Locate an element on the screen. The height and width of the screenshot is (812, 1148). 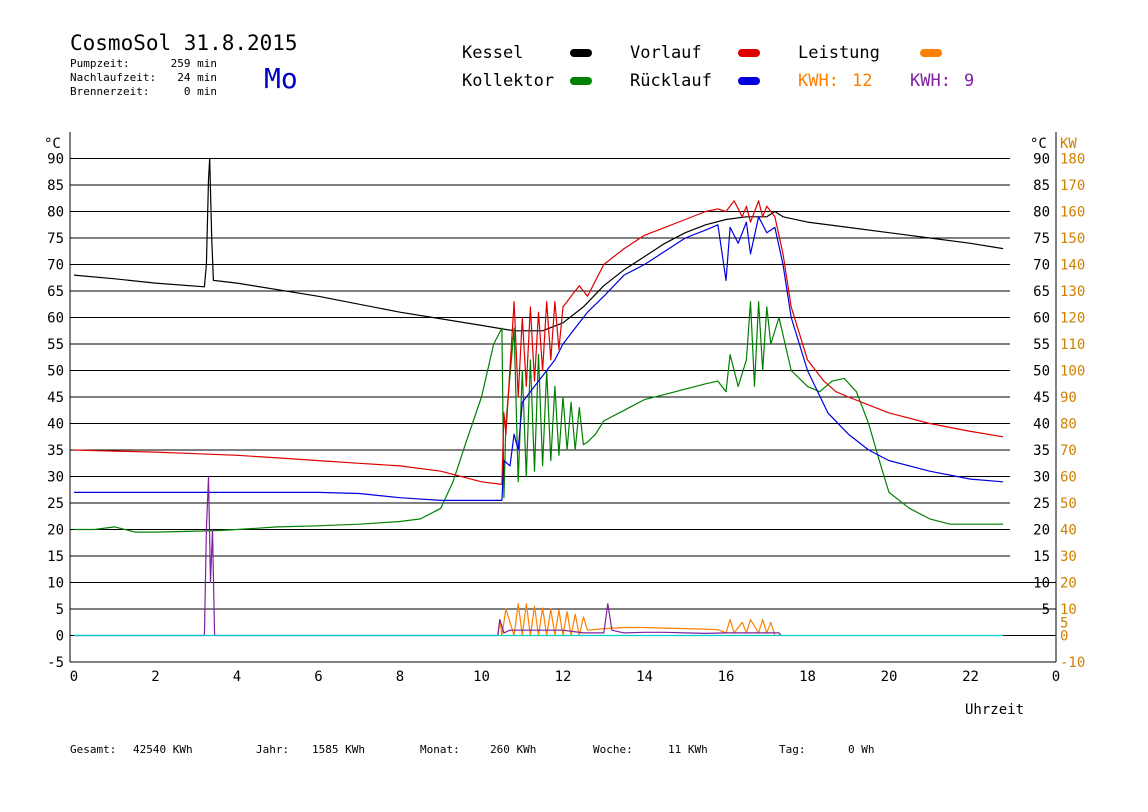
footer-jahr-value: 1585 KWh is located at coordinates (338, 749).